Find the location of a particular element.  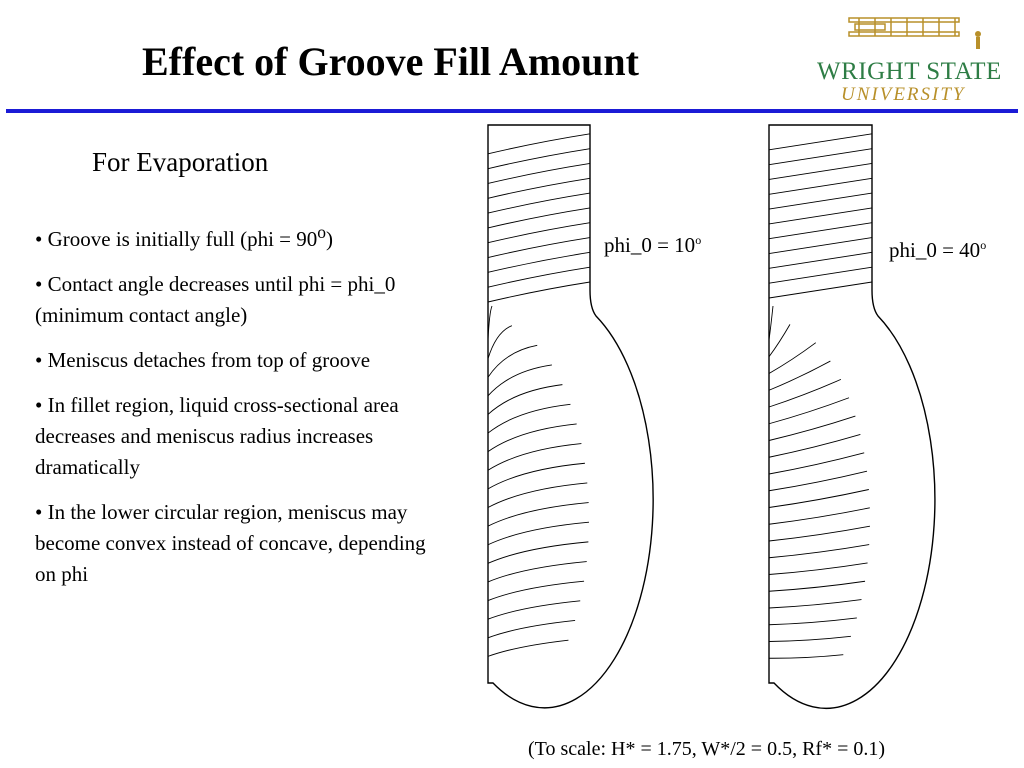

university-logo: WRIGHT STATE UNIVERSITY is located at coordinates (912, 57).